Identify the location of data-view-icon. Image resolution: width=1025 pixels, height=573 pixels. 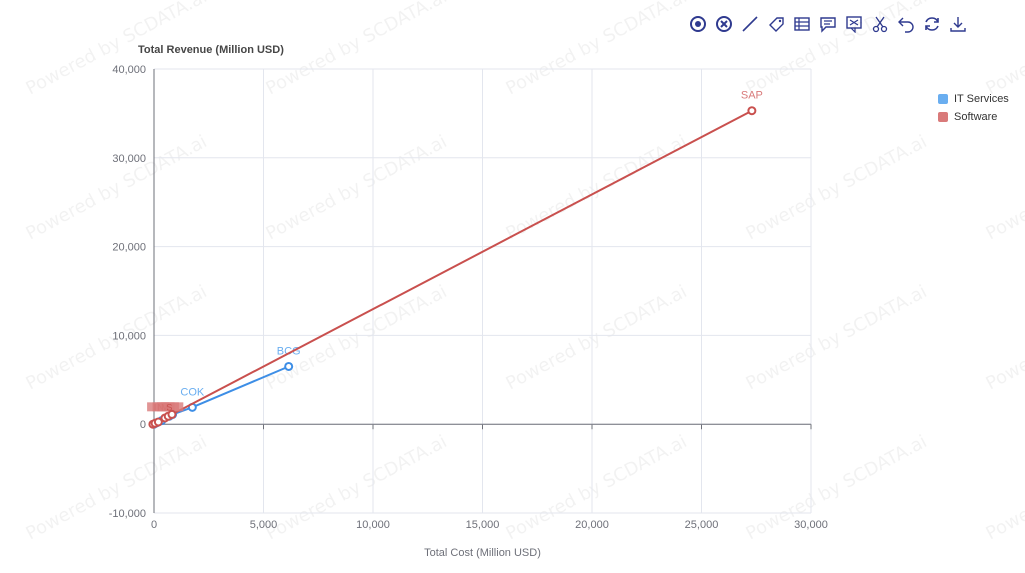
(802, 24).